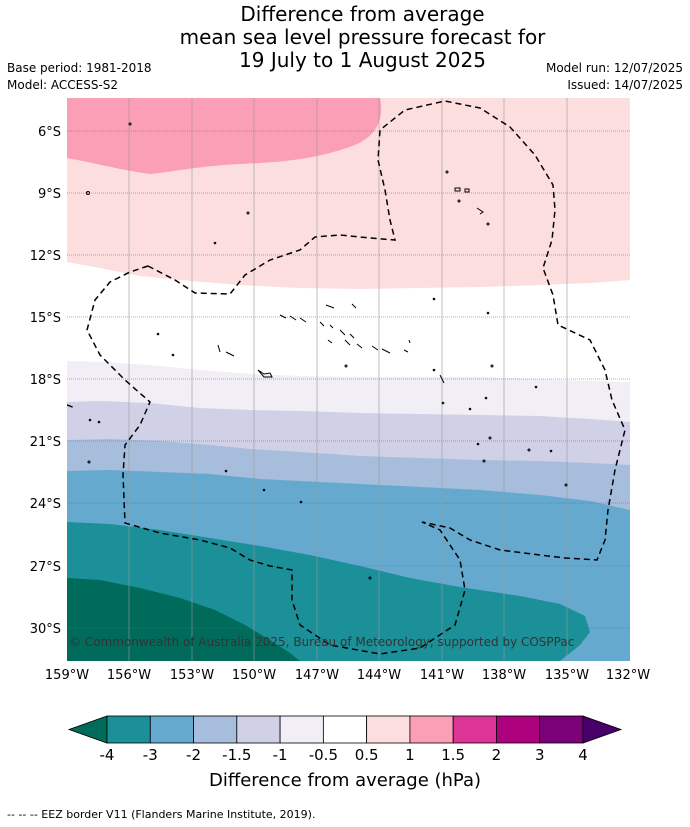 The image size is (690, 827). I want to click on colorbar-tick-label: -4, so click(107, 755).